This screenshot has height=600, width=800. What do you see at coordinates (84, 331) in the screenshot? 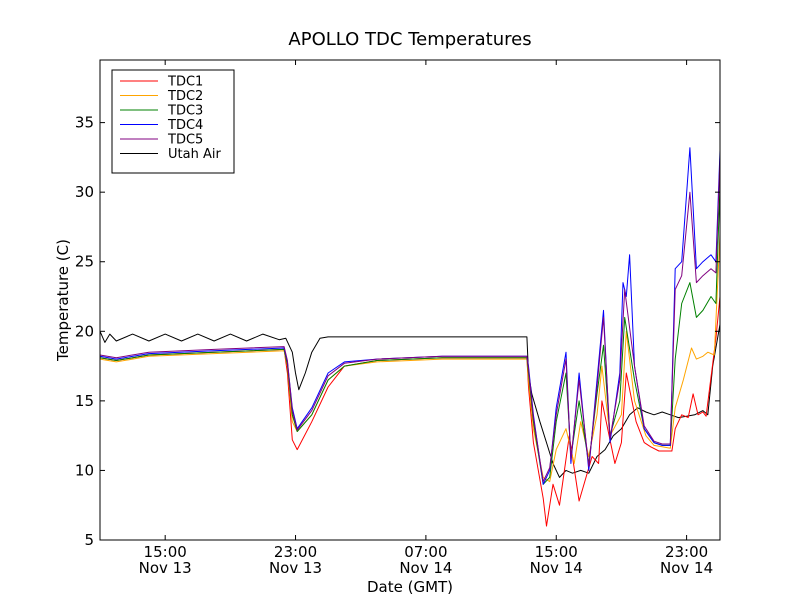
I see `y-tick-label: 20` at bounding box center [84, 331].